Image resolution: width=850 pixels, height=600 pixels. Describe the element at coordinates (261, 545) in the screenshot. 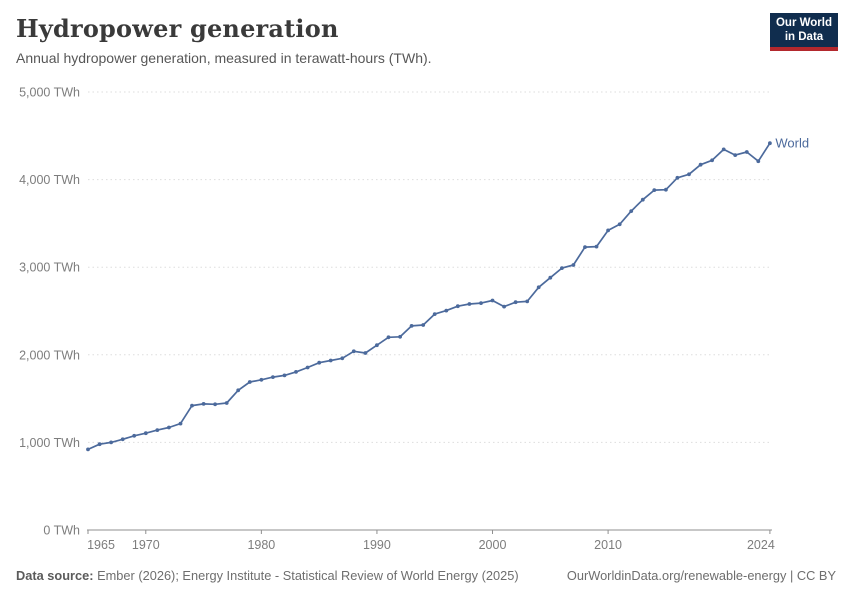

I see `x-tick-label: 1980` at that location.